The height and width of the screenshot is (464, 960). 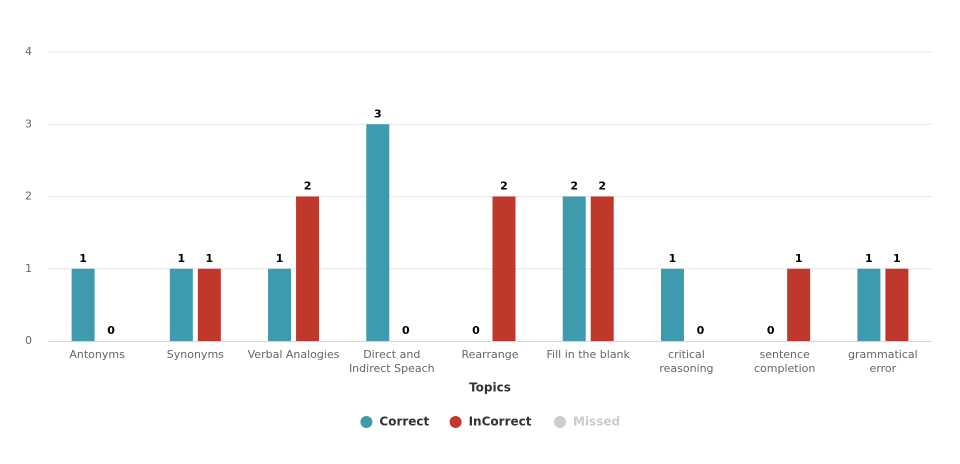 I want to click on y-tick-label: 3, so click(x=28, y=123).